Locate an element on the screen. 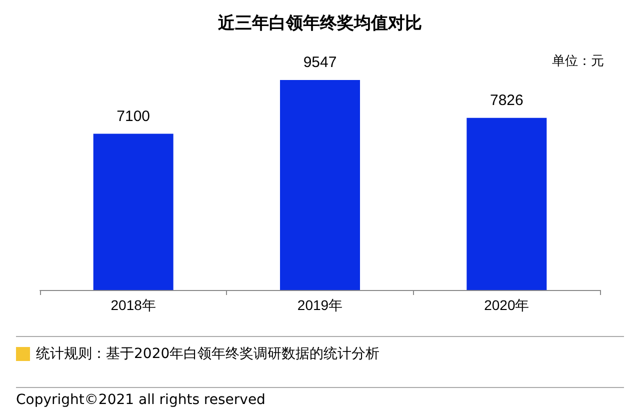 Image resolution: width=640 pixels, height=420 pixels. y-axis-title: 单位：元 is located at coordinates (578, 60).